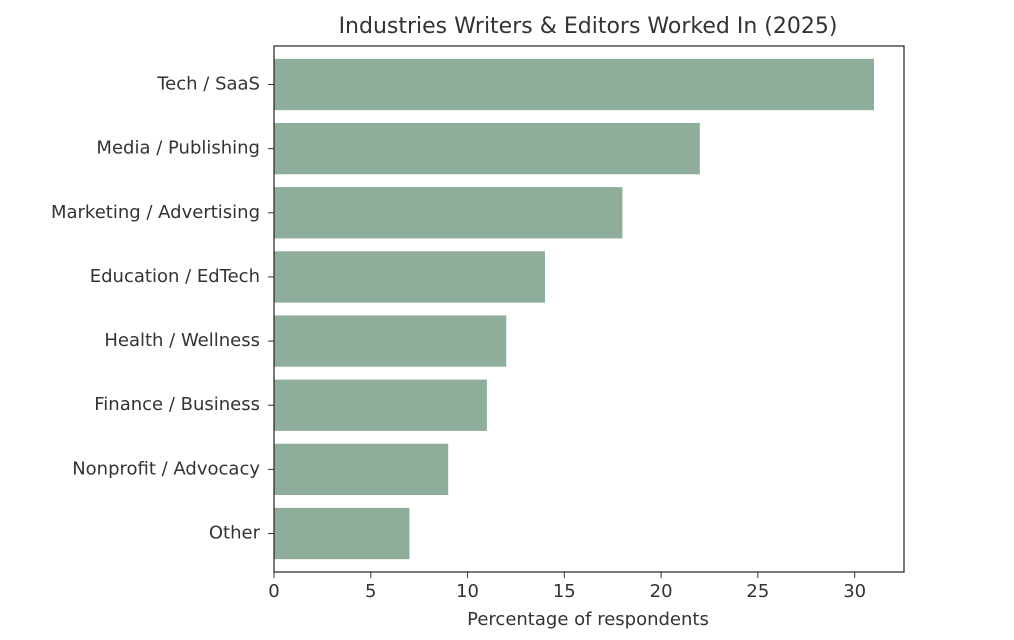 This screenshot has height=640, width=1014. I want to click on y-tick-label: Other, so click(235, 533).